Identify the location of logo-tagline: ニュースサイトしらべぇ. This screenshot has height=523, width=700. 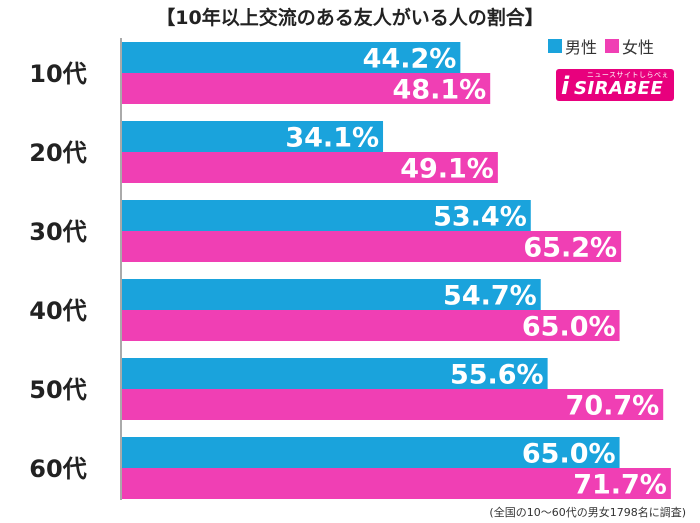
(627, 75).